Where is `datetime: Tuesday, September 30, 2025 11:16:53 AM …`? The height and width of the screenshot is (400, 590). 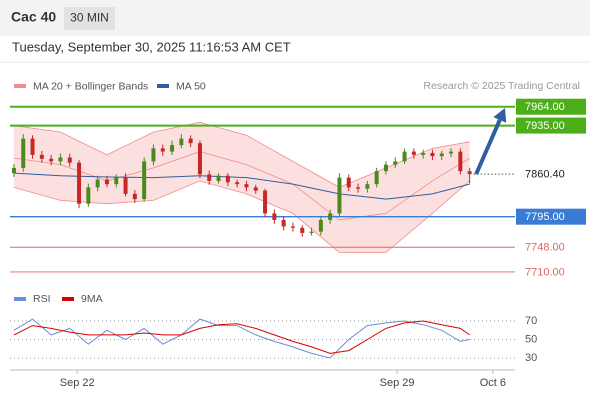
datetime: Tuesday, September 30, 2025 11:16:53 AM … is located at coordinates (151, 46).